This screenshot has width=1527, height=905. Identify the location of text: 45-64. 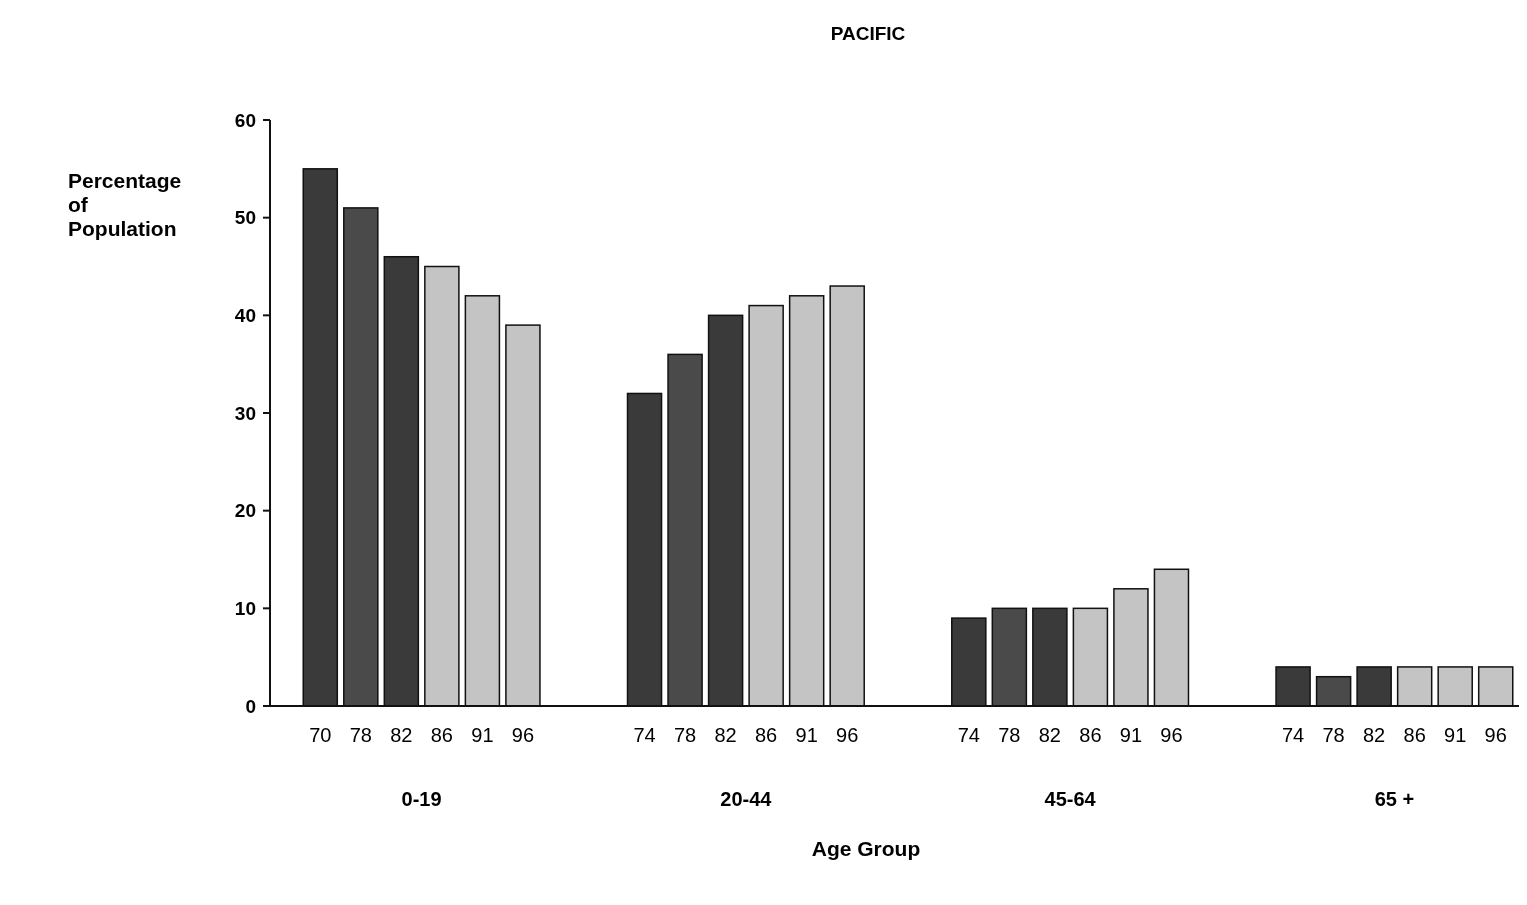
(1070, 799).